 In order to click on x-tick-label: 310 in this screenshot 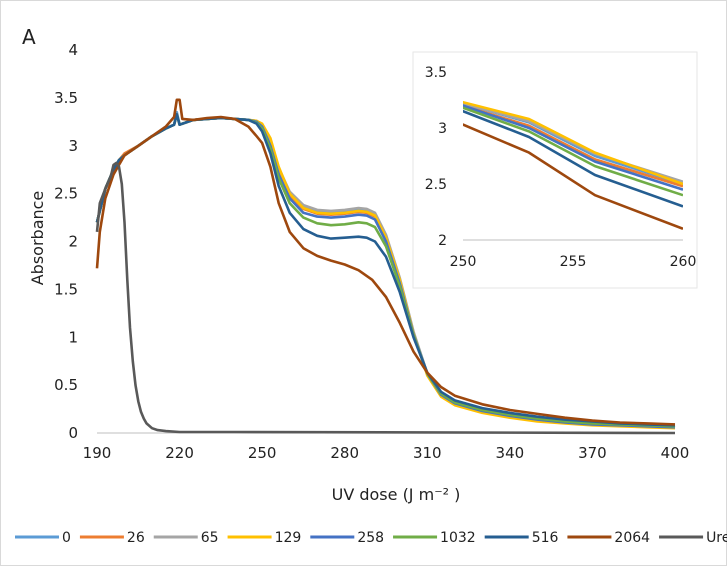, I will do `click(427, 453)`.